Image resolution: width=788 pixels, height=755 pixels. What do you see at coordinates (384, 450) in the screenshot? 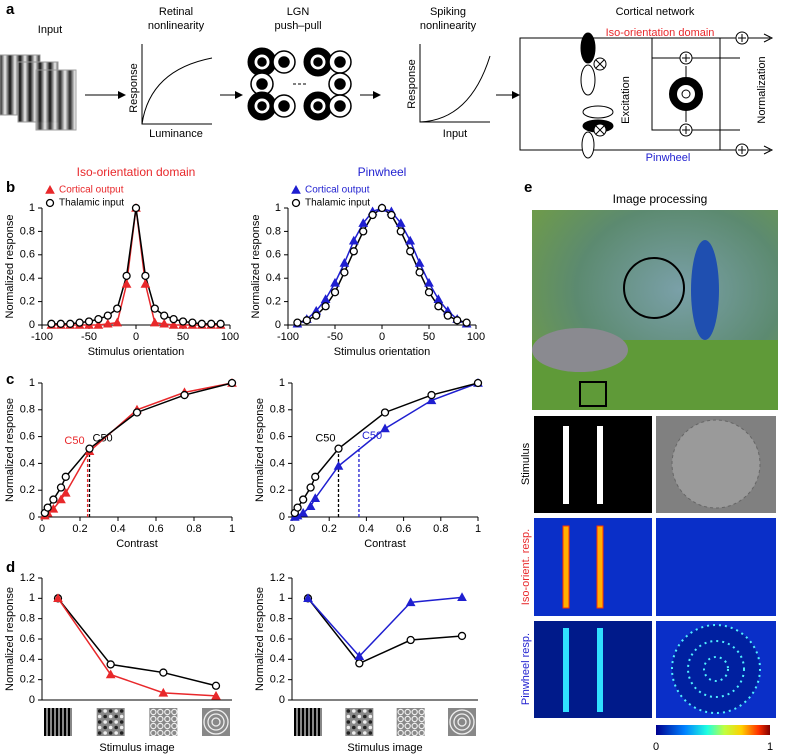
I see `axis` at bounding box center [384, 450].